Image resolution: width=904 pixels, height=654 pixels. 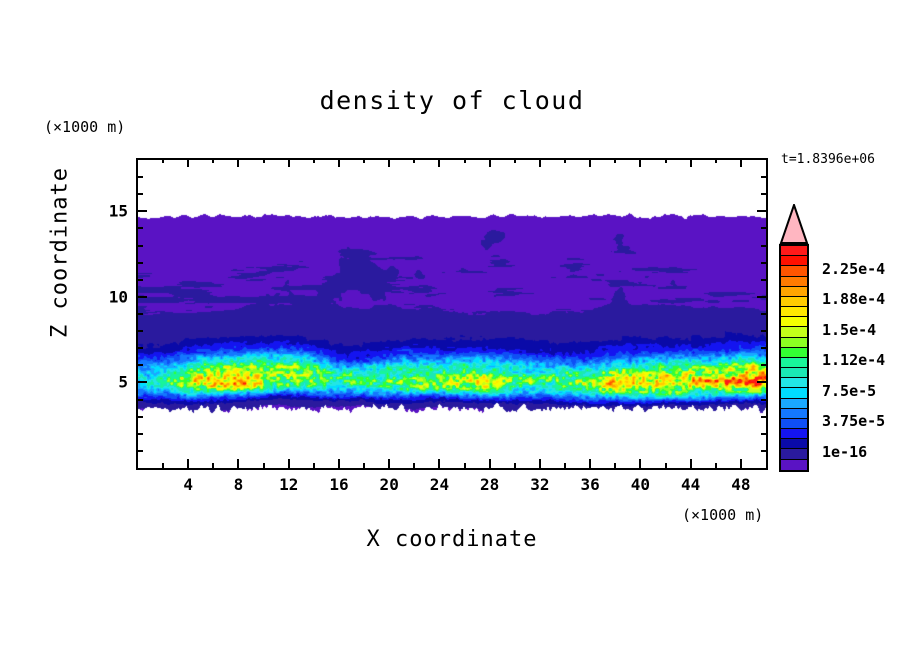 What do you see at coordinates (845, 451) in the screenshot?
I see `colorbar-tick-label: 1e-16` at bounding box center [845, 451].